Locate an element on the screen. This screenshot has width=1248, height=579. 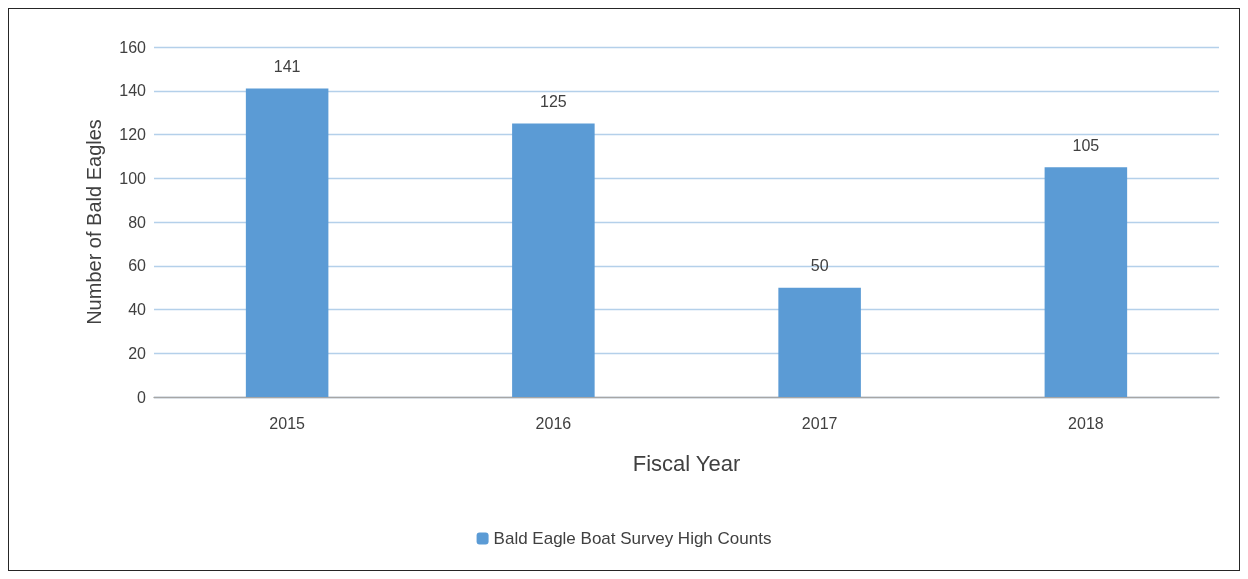
y-tick-label: 120 is located at coordinates (133, 134).